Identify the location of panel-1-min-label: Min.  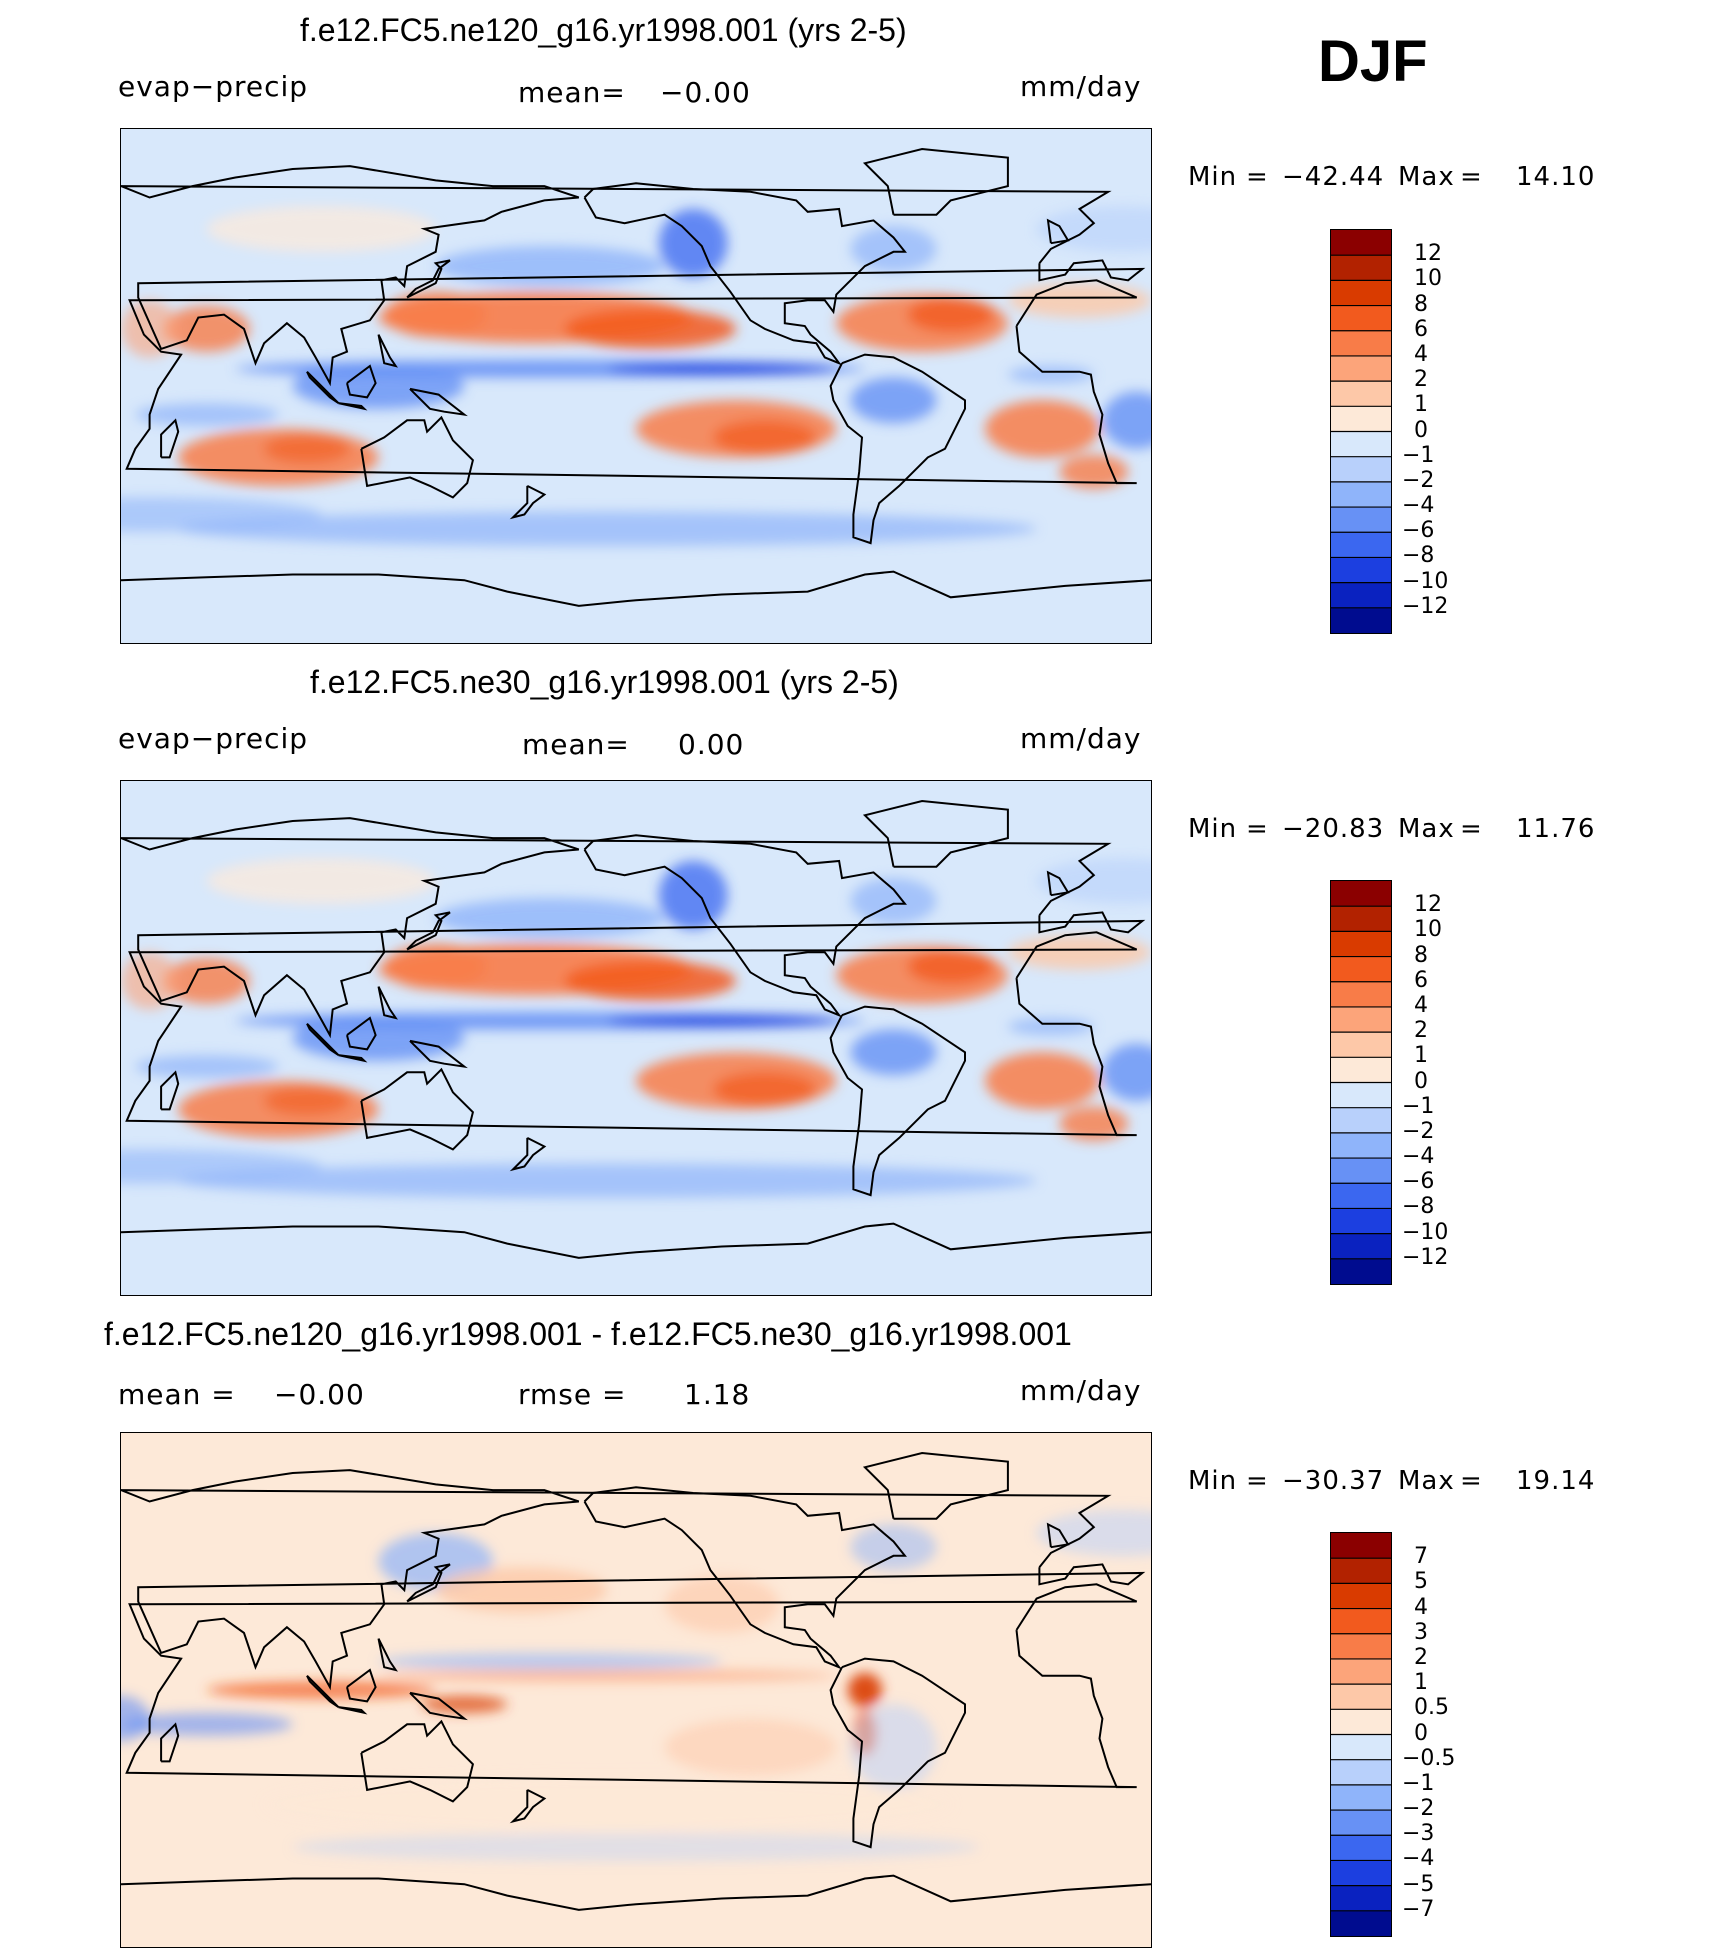
(1213, 177).